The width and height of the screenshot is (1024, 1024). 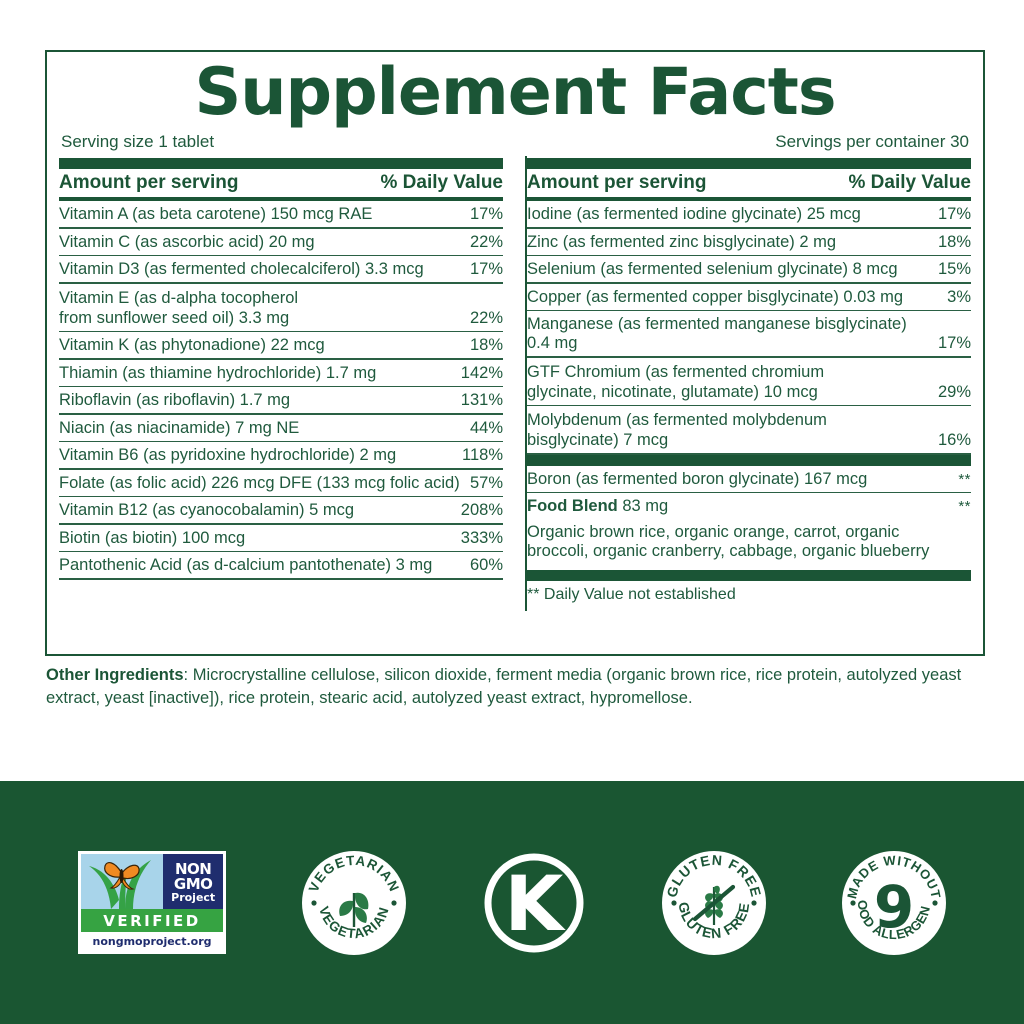 I want to click on servings-per-container: Servings per container 30, so click(x=872, y=141).